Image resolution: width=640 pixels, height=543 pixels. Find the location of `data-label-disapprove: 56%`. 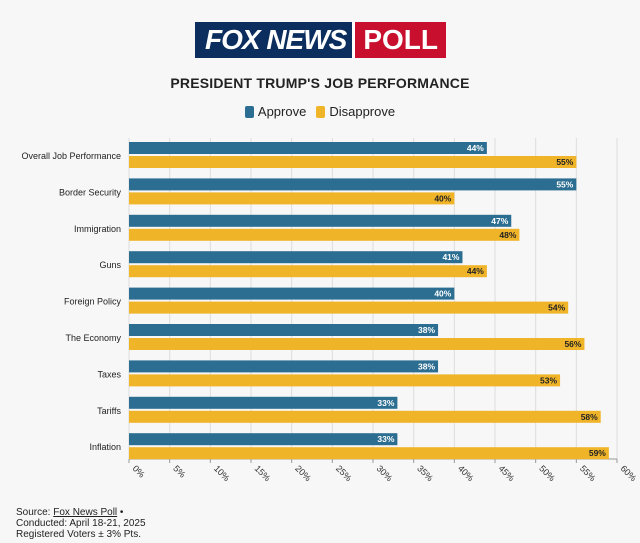

data-label-disapprove: 56% is located at coordinates (572, 344).